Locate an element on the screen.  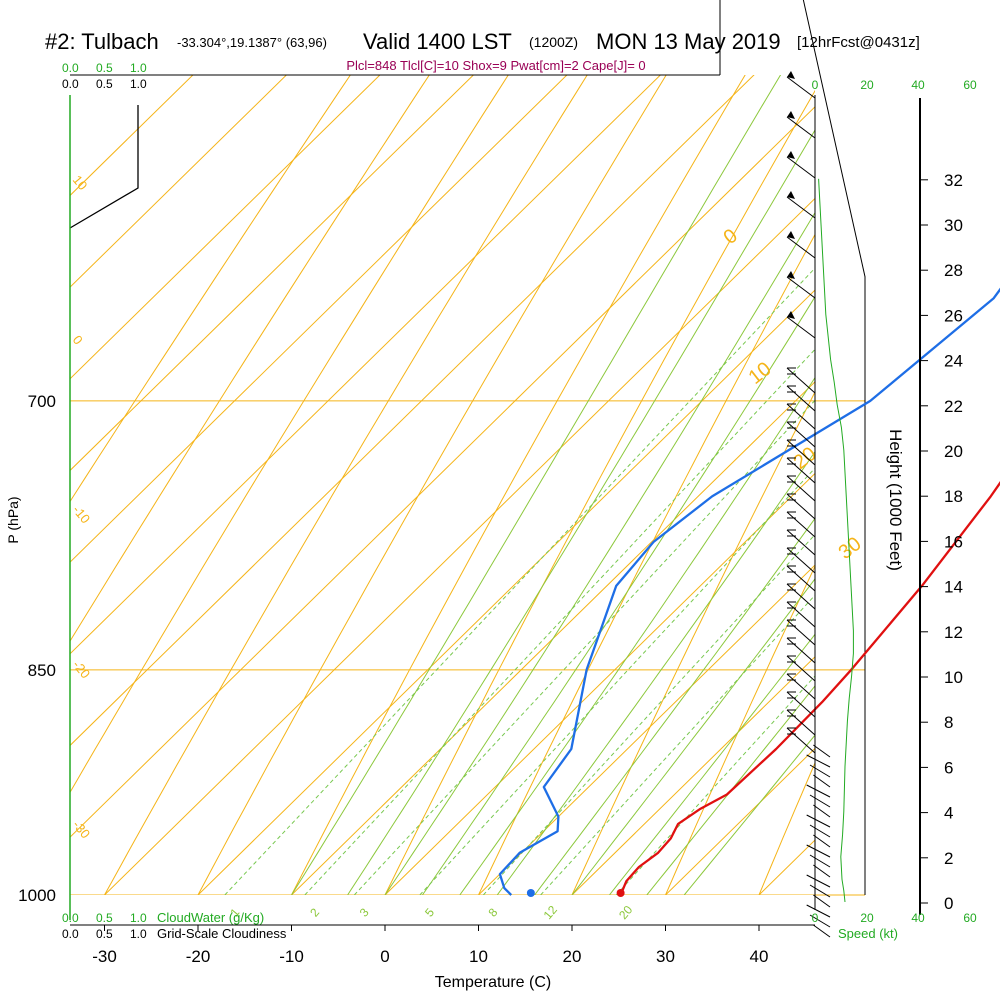
height-tick-label: 30 is located at coordinates (953, 225).